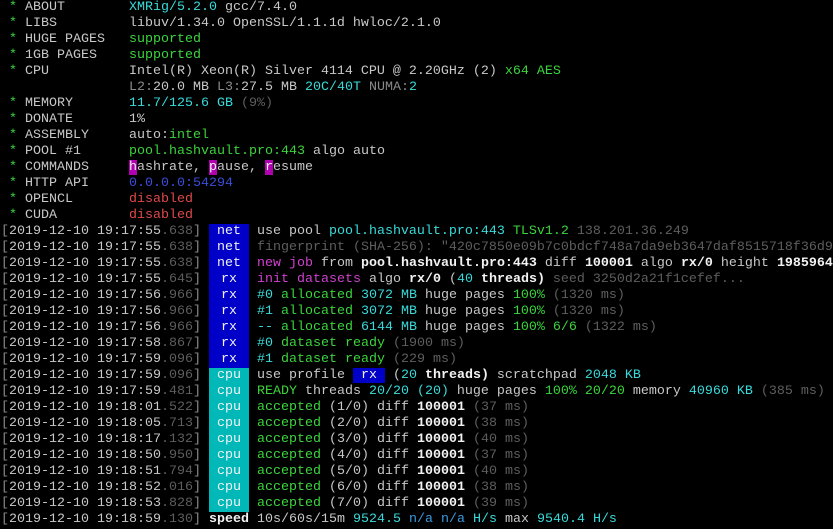 The width and height of the screenshot is (833, 529). Describe the element at coordinates (176, 279) in the screenshot. I see `timestamp-ms: .645` at that location.